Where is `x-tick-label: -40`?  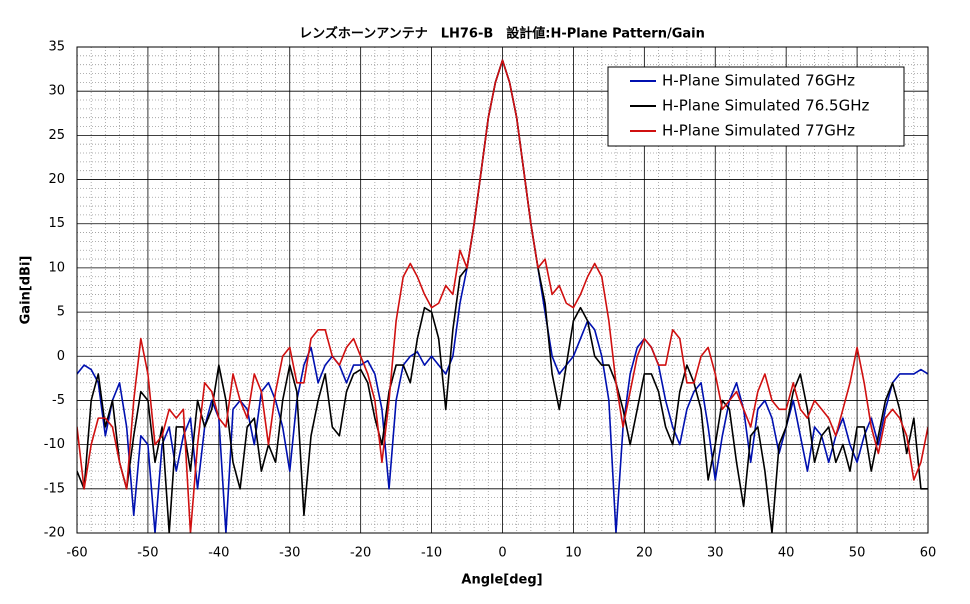
x-tick-label: -40 is located at coordinates (218, 553).